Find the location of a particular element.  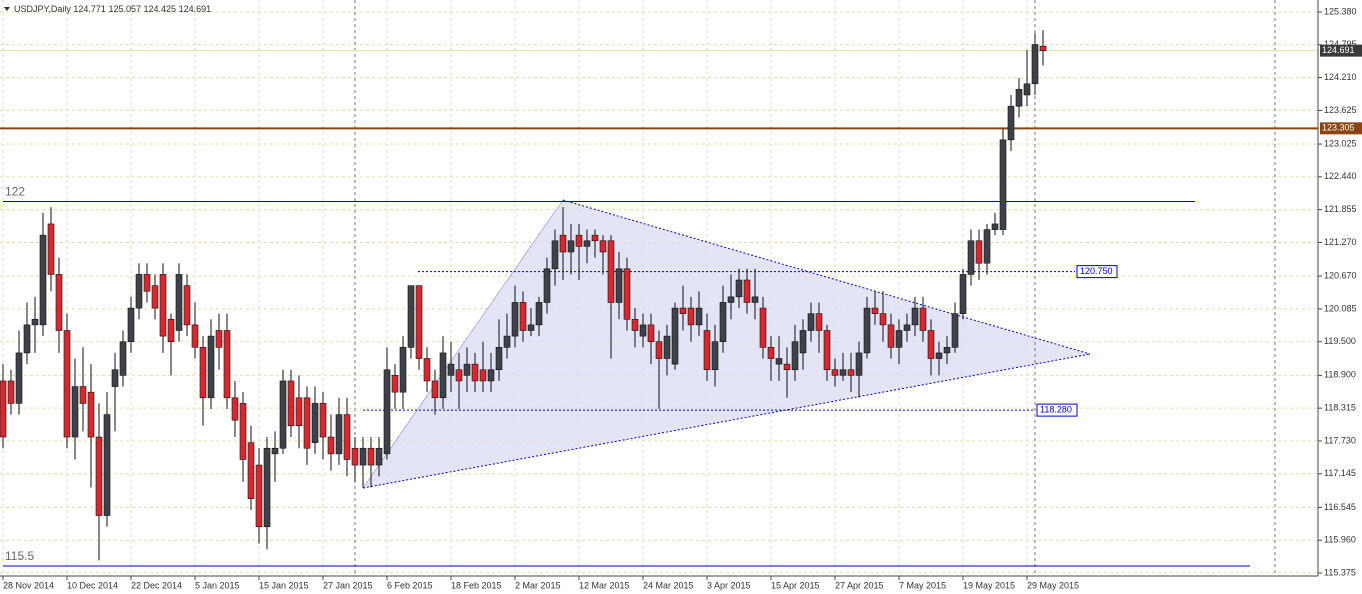

low-value: 124.425 is located at coordinates (160, 9).